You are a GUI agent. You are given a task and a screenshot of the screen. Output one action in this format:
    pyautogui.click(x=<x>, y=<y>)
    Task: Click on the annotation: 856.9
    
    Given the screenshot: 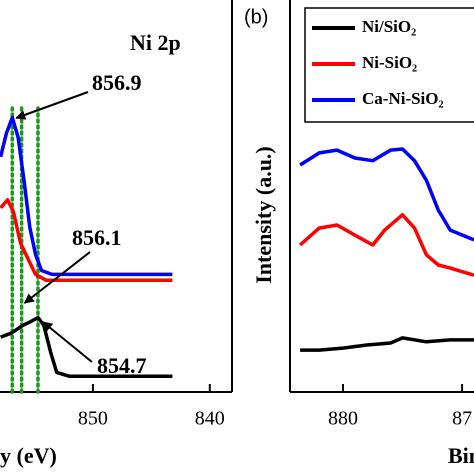 What is the action you would take?
    pyautogui.click(x=117, y=82)
    